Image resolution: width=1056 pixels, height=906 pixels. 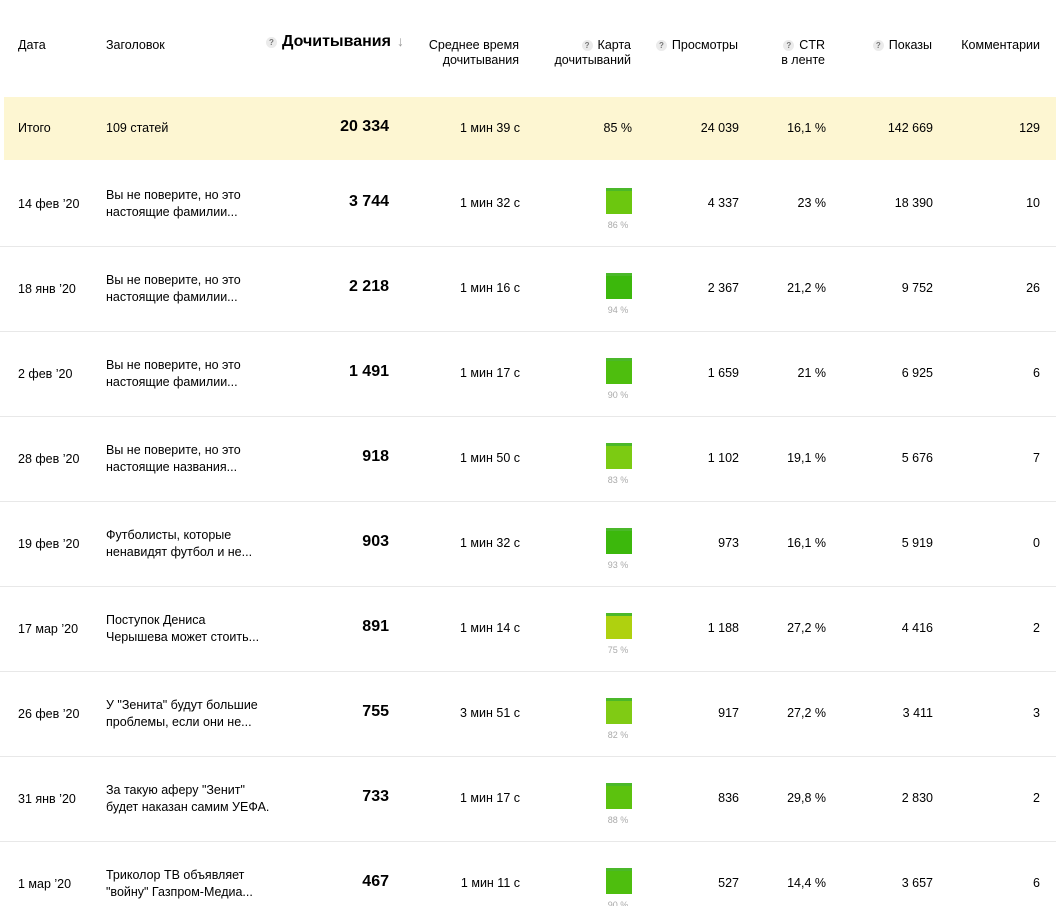 I want to click on column-avg-time: Среднее время дочитывания, so click(x=474, y=53).